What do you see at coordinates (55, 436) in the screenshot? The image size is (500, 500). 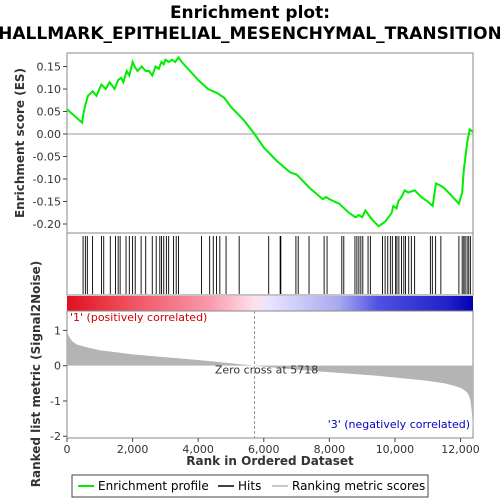 I see `metric-y-tick-label: -2` at bounding box center [55, 436].